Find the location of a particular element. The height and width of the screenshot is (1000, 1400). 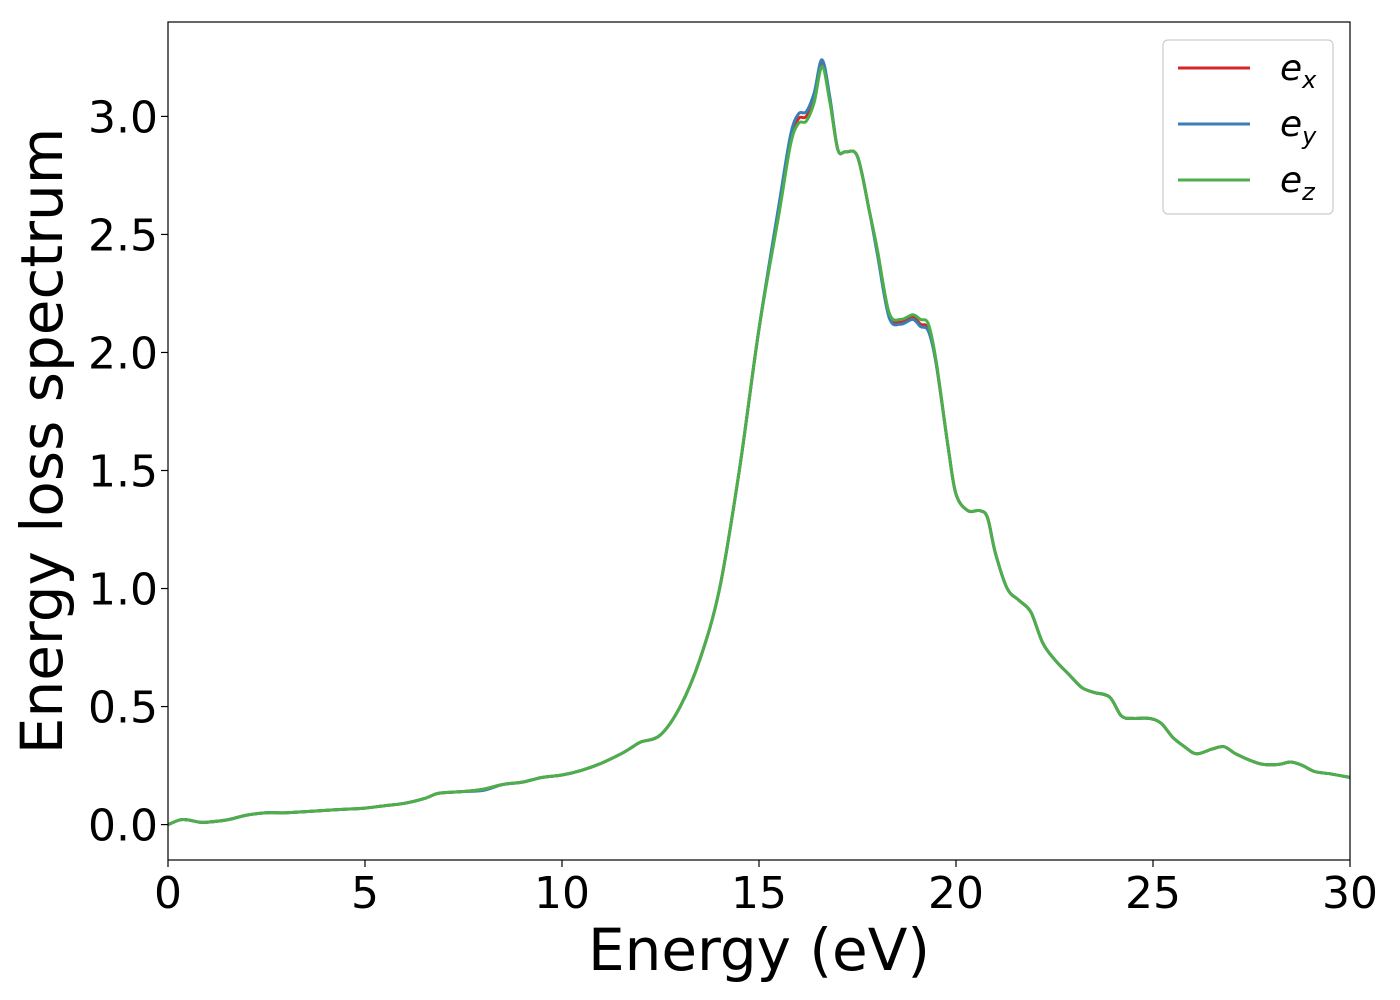

y-tick-label: 0.5 is located at coordinates (123, 708).